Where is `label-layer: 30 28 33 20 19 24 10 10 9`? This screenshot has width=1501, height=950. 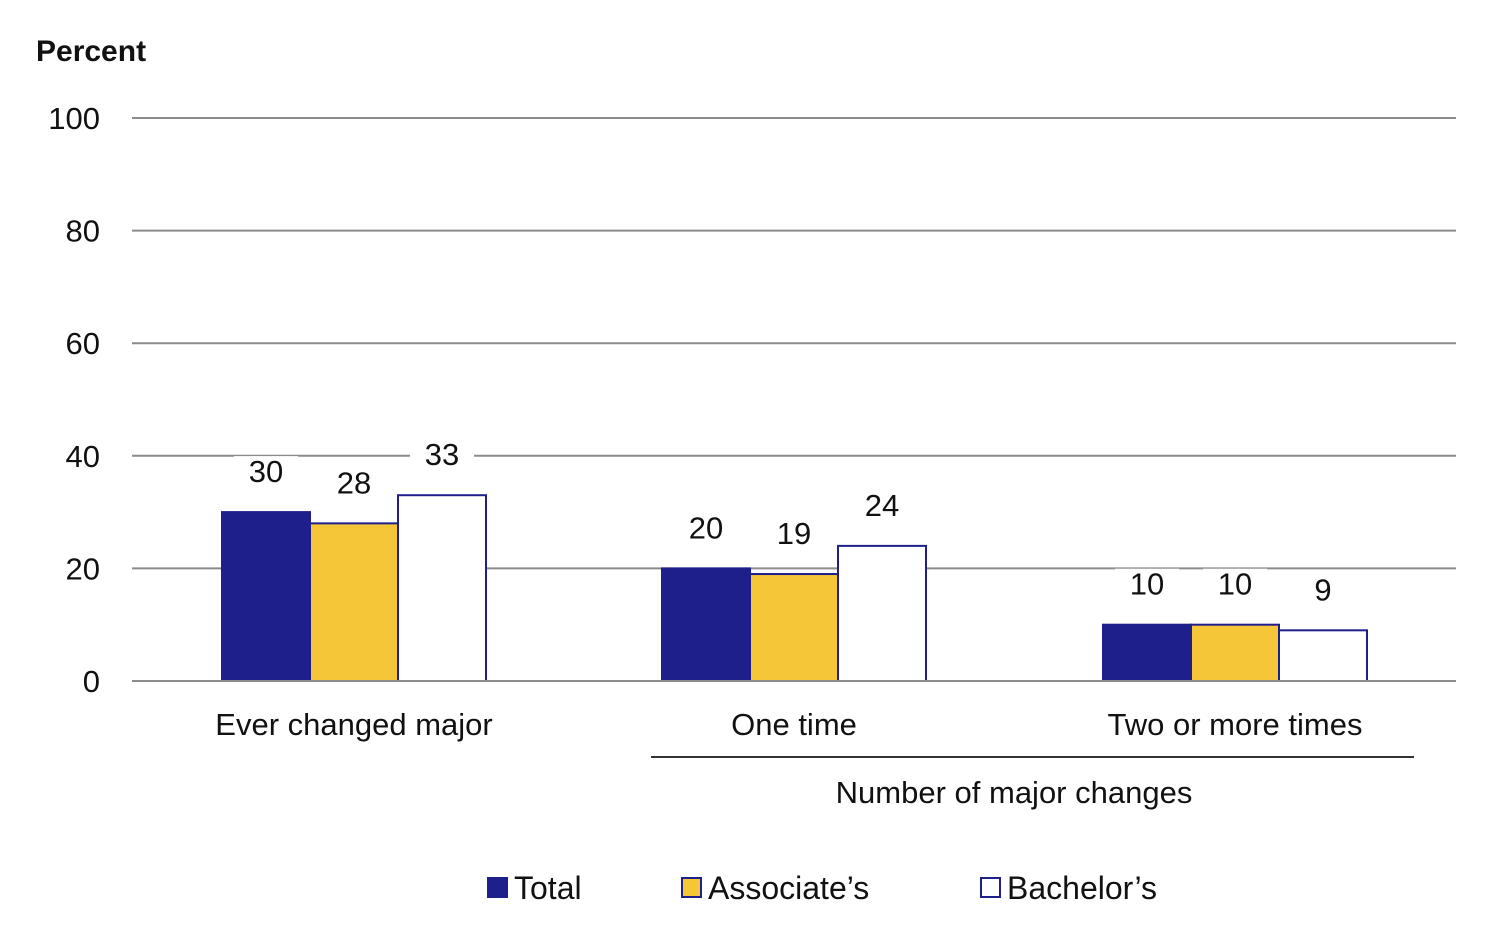
label-layer: 30 28 33 20 19 24 10 10 9 is located at coordinates (794, 523).